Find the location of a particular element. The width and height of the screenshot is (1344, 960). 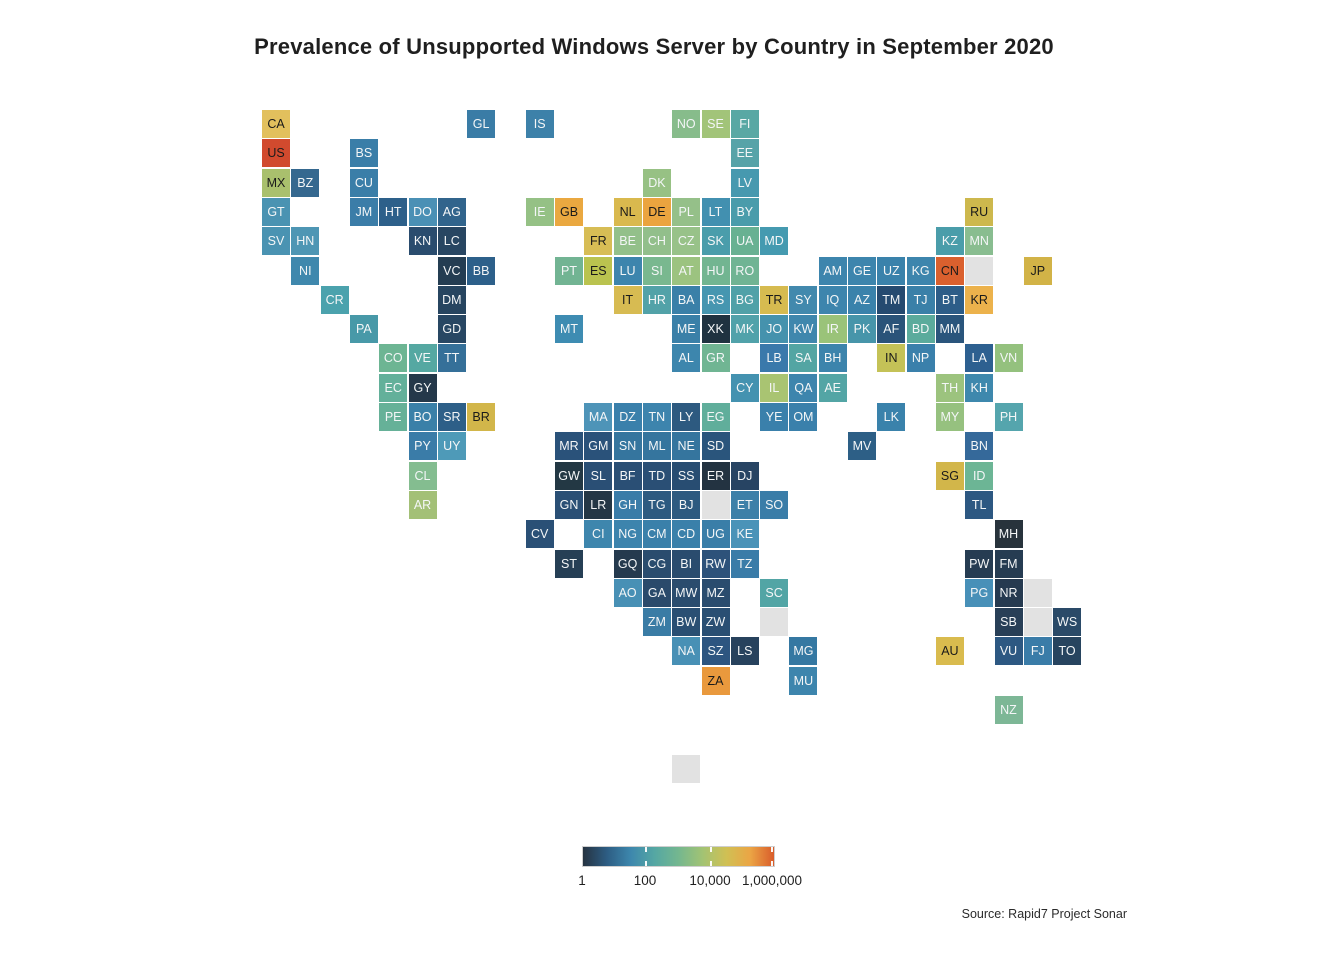

country-tile-UY: UY is located at coordinates (451, 446).